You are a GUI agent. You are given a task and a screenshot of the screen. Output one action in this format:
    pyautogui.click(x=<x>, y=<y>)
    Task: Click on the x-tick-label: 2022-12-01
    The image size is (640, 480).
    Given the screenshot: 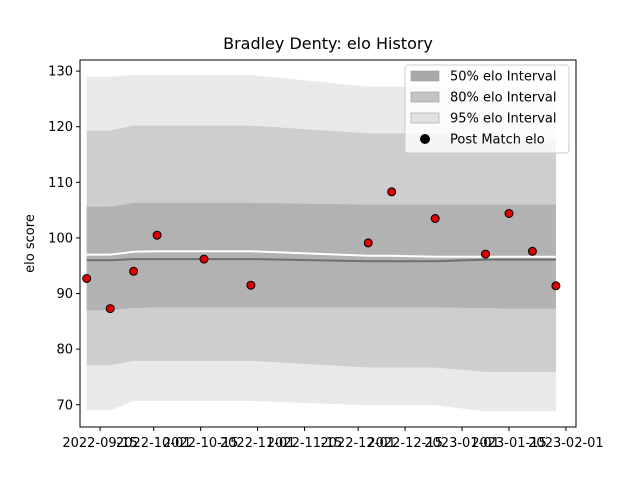 What is the action you would take?
    pyautogui.click(x=358, y=443)
    